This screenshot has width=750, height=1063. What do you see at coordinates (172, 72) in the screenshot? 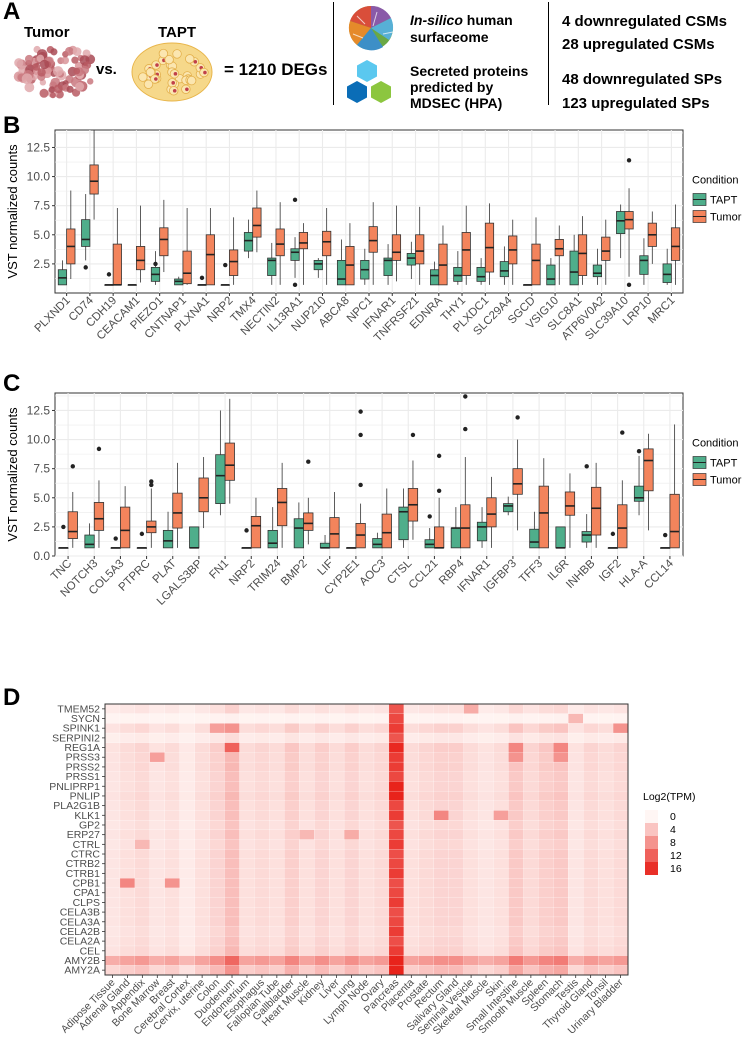
I see `tapt-tissue-illustration` at bounding box center [172, 72].